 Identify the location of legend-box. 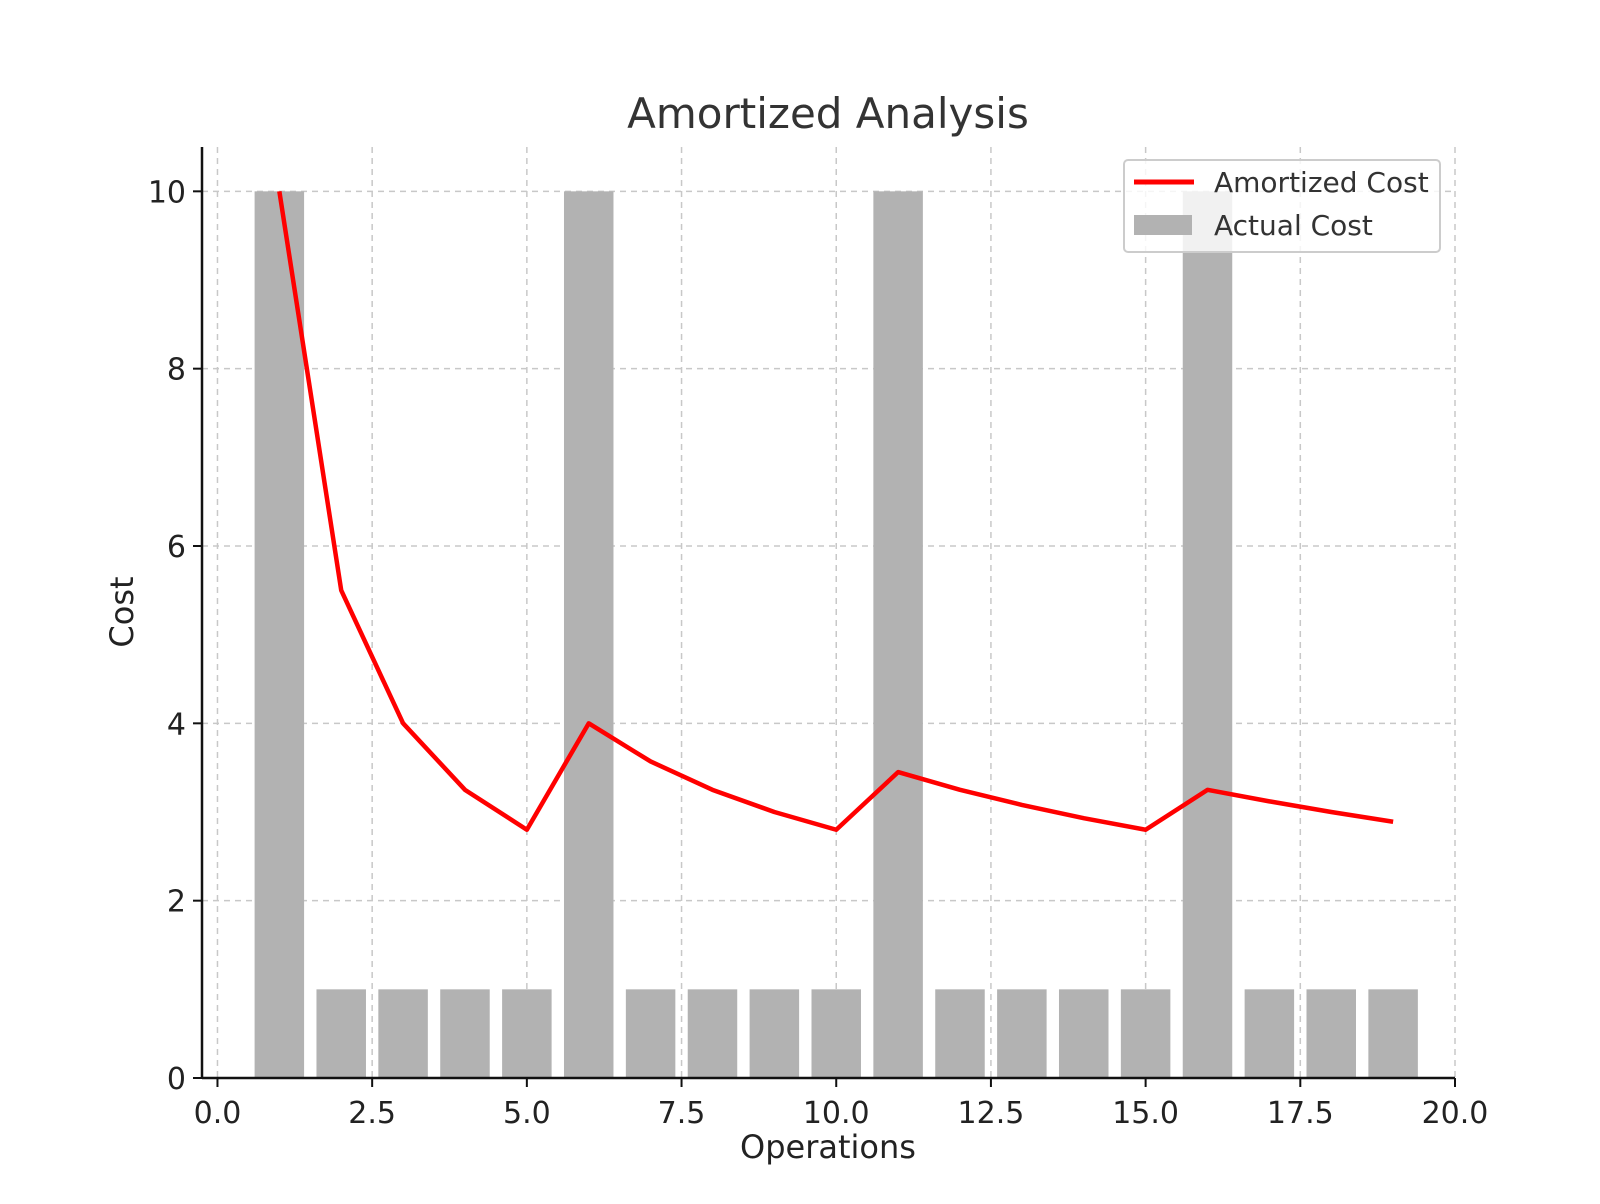
(1282, 206).